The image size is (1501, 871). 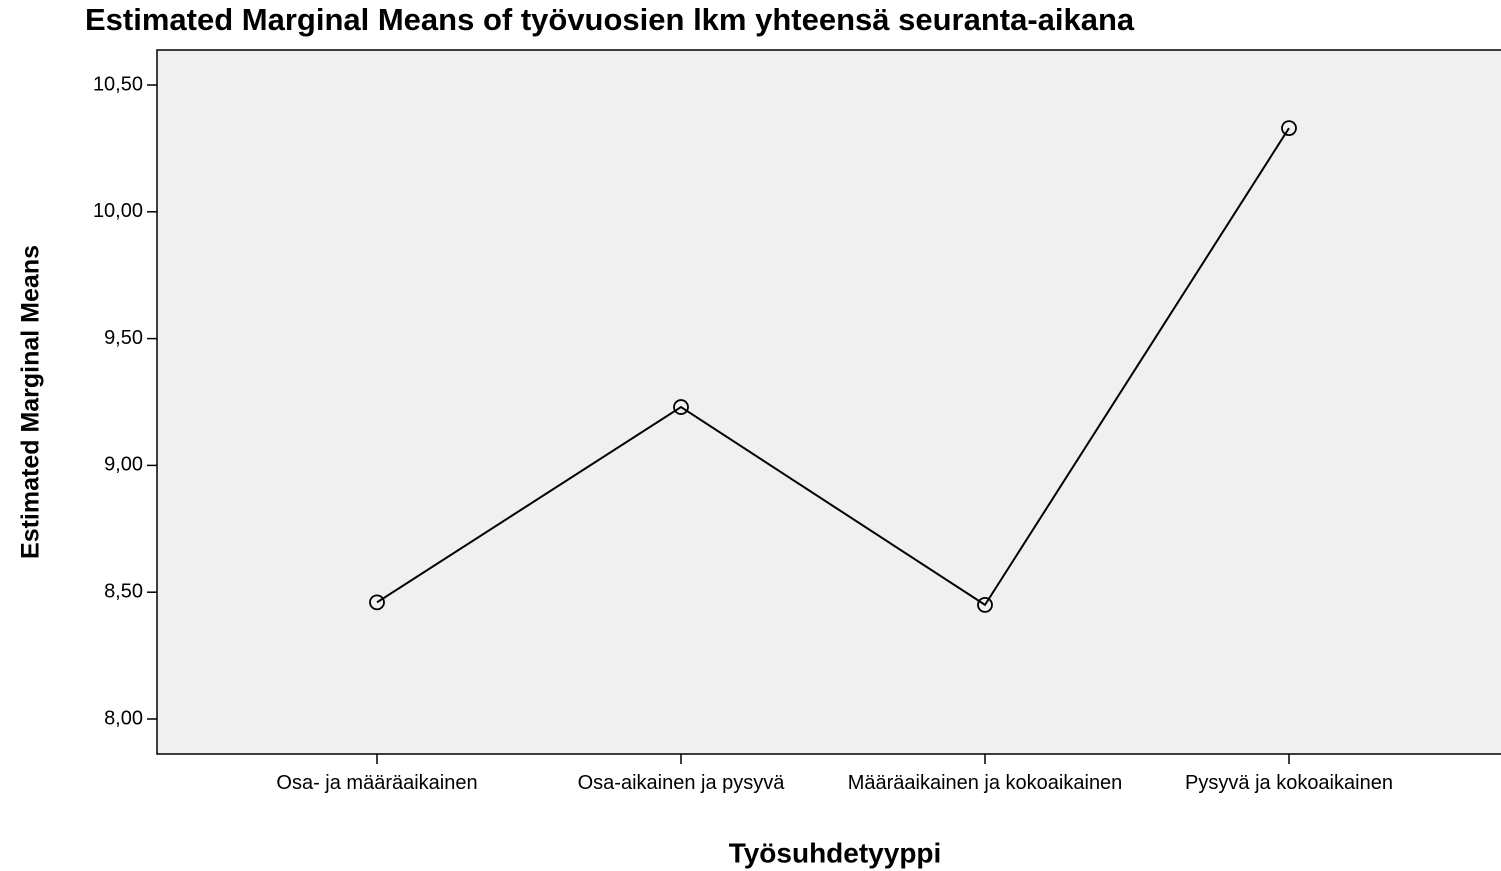 What do you see at coordinates (123, 465) in the screenshot?
I see `y-tick-label: 9,00` at bounding box center [123, 465].